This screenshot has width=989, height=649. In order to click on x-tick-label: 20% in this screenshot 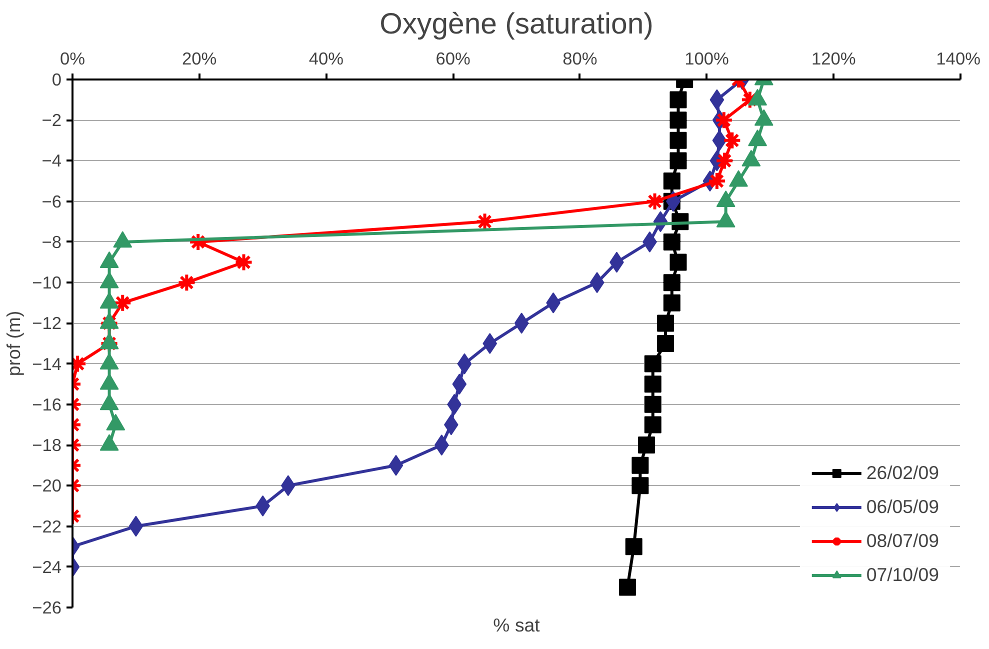, I will do `click(199, 58)`.